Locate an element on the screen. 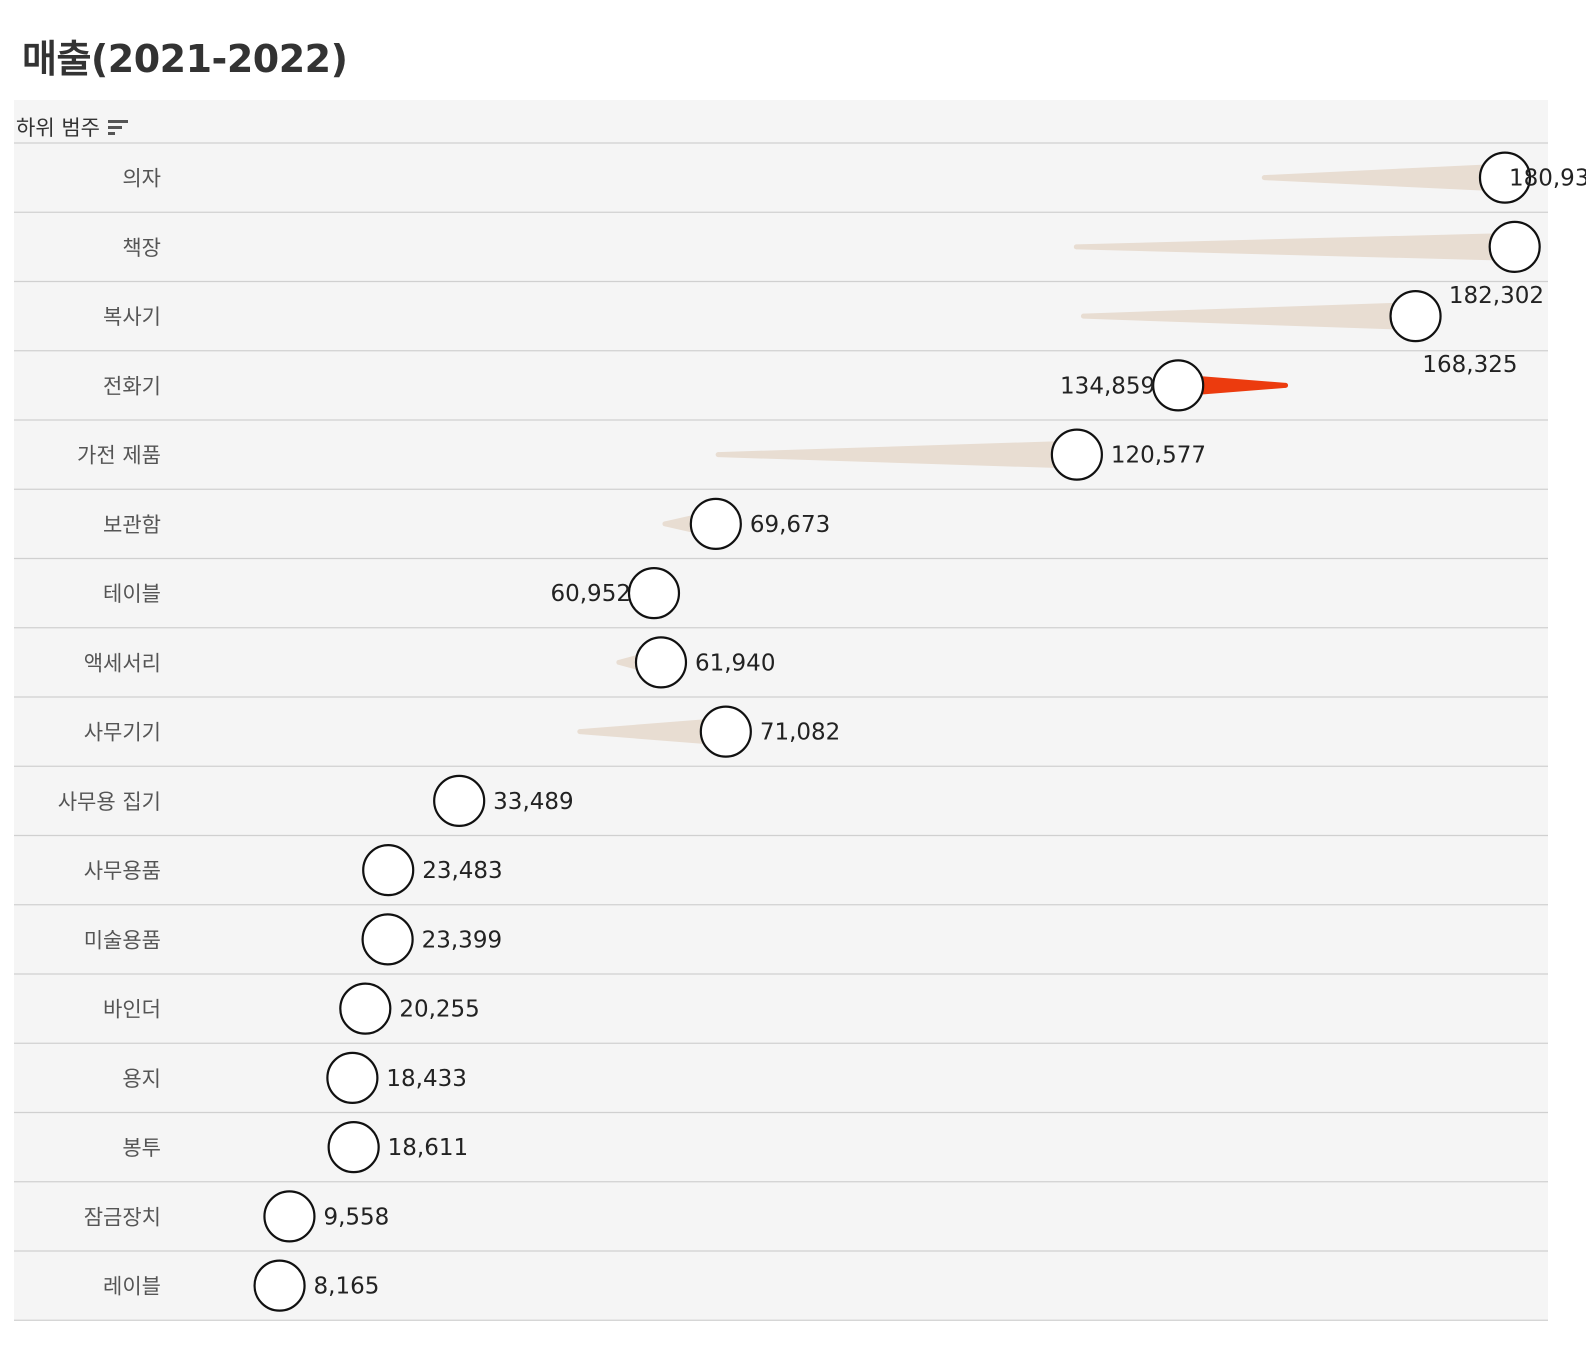 This screenshot has height=1368, width=1586. value-label: 60,952 is located at coordinates (590, 594).